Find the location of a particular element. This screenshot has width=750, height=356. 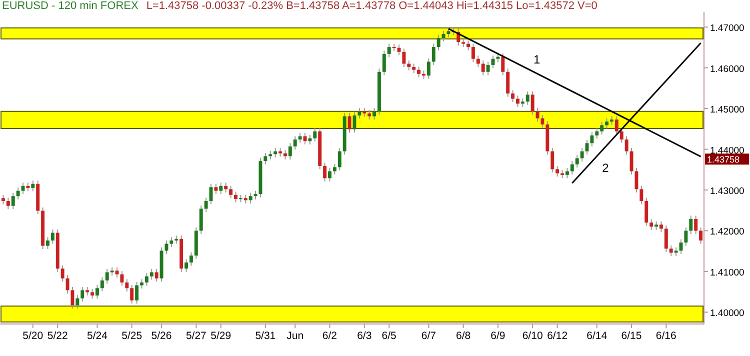

x-tick-label: 5/29 is located at coordinates (221, 336).